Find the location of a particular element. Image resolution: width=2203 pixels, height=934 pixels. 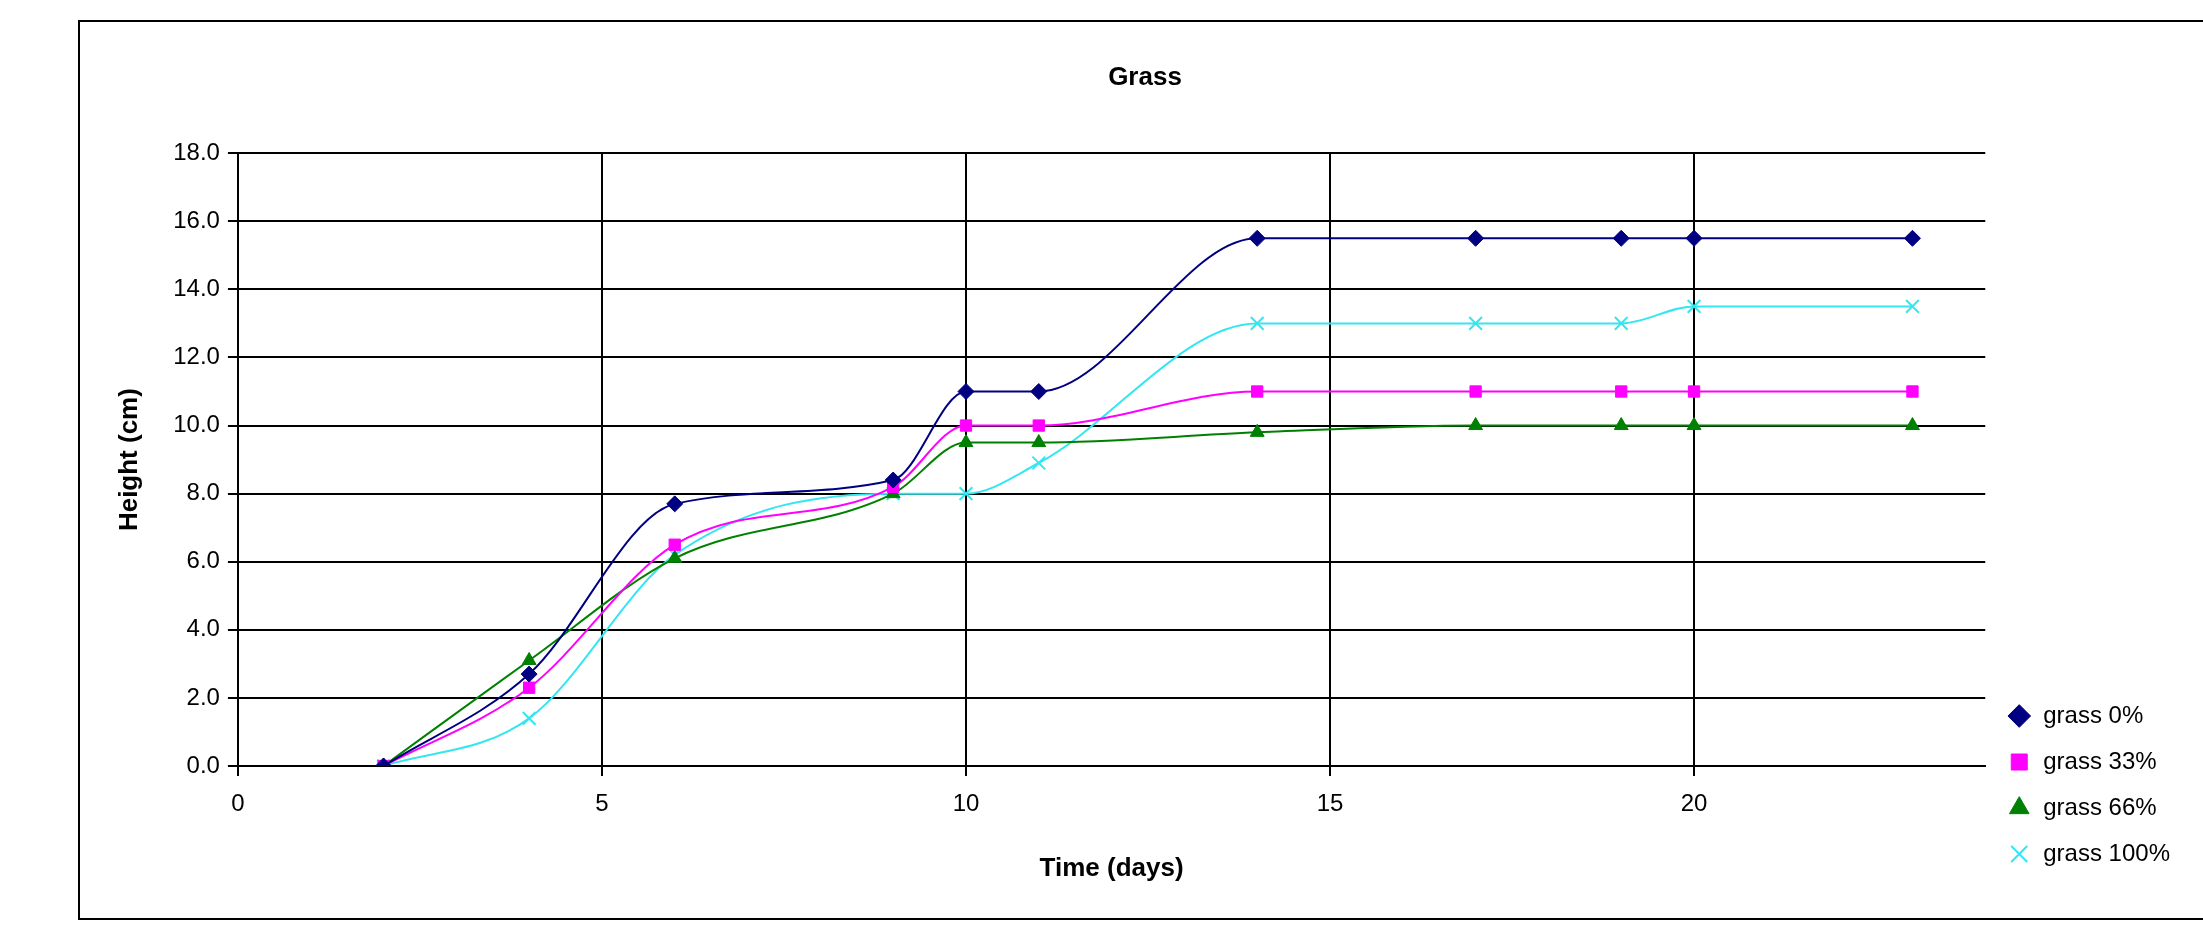

x-tick-label: 5 is located at coordinates (602, 803).